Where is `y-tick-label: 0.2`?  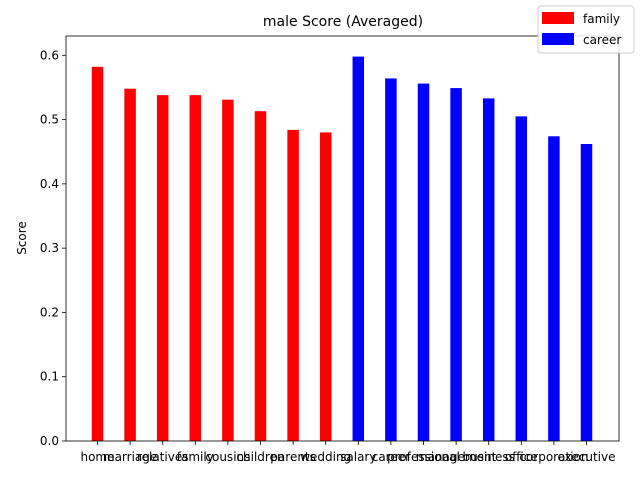 y-tick-label: 0.2 is located at coordinates (49, 312).